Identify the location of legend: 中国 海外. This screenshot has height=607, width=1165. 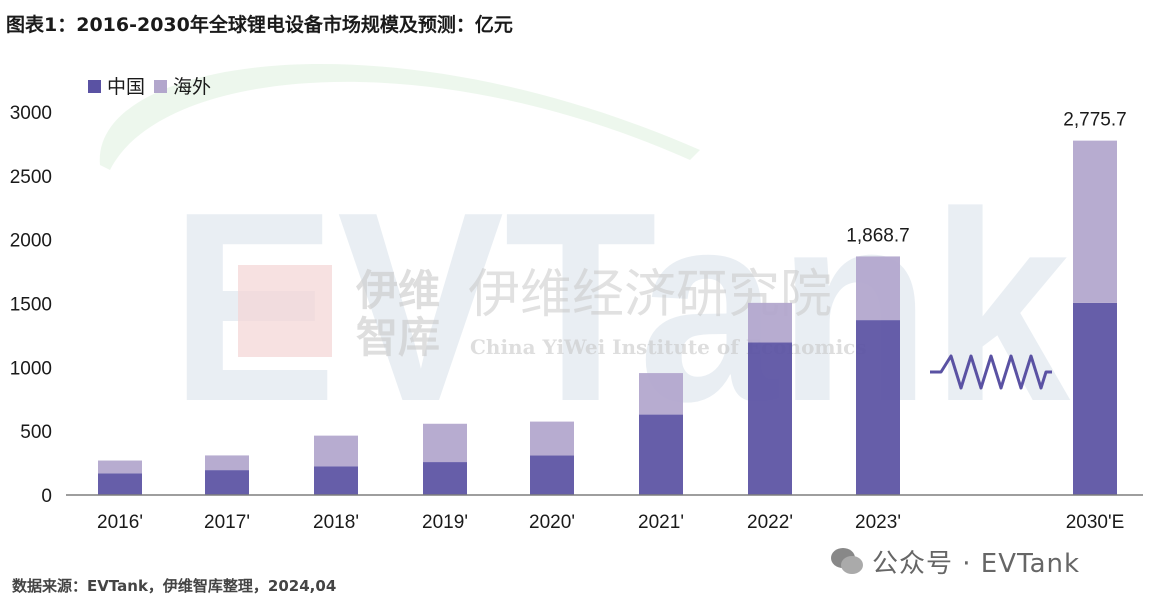
(149, 87).